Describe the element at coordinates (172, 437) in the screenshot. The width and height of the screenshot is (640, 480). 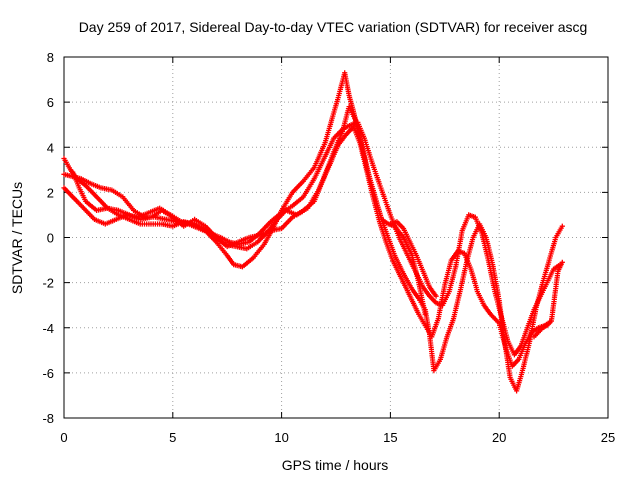
I see `x-tick-label: 5` at that location.